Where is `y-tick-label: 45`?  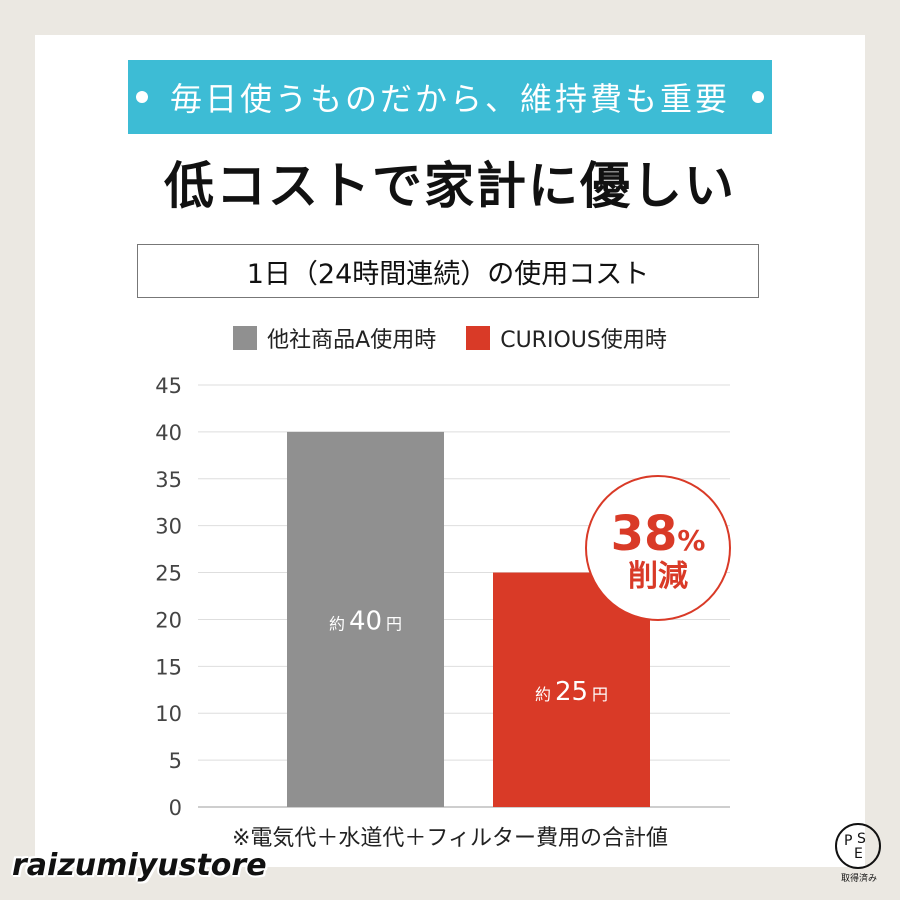
y-tick-label: 45 is located at coordinates (168, 386).